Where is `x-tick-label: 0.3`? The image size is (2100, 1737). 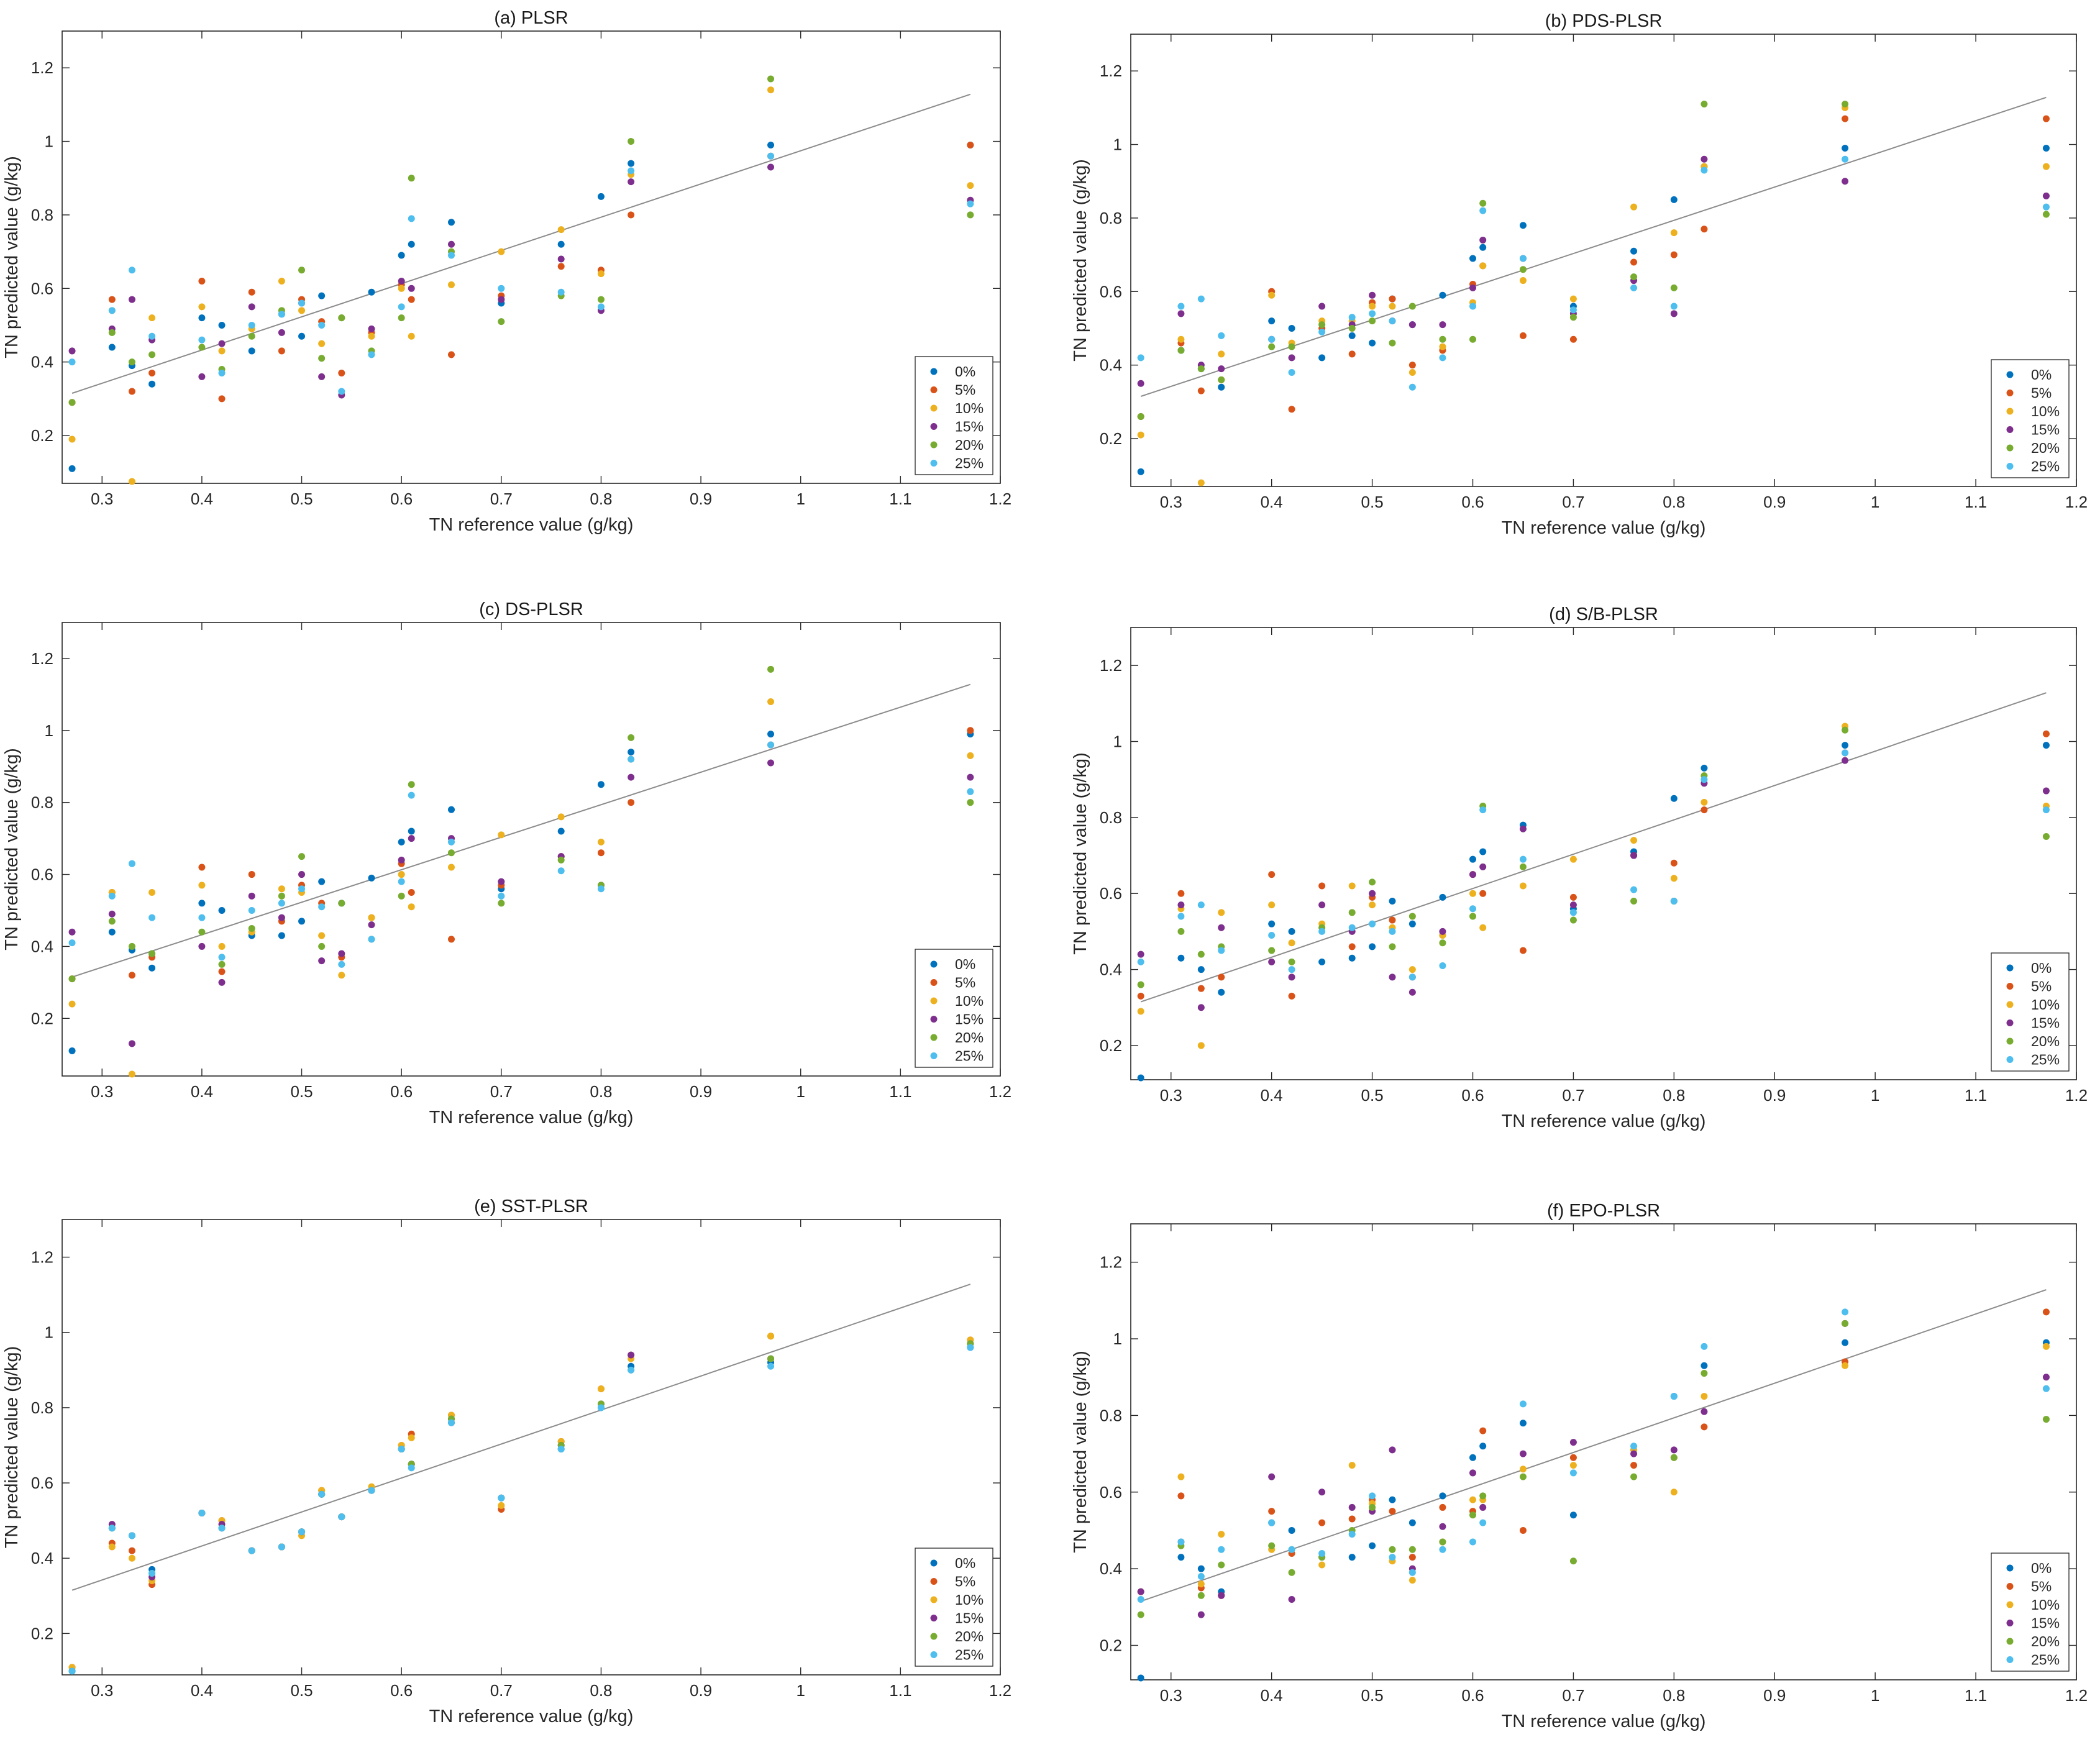
x-tick-label: 0.3 is located at coordinates (102, 1091).